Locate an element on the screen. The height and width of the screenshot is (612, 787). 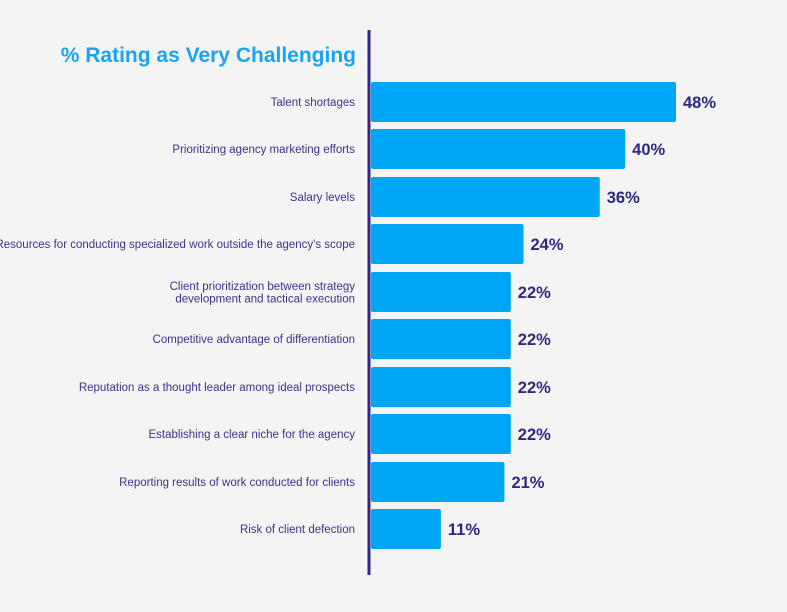
category-label-2: Prioritizing agency marketing efforts is located at coordinates (263, 150).